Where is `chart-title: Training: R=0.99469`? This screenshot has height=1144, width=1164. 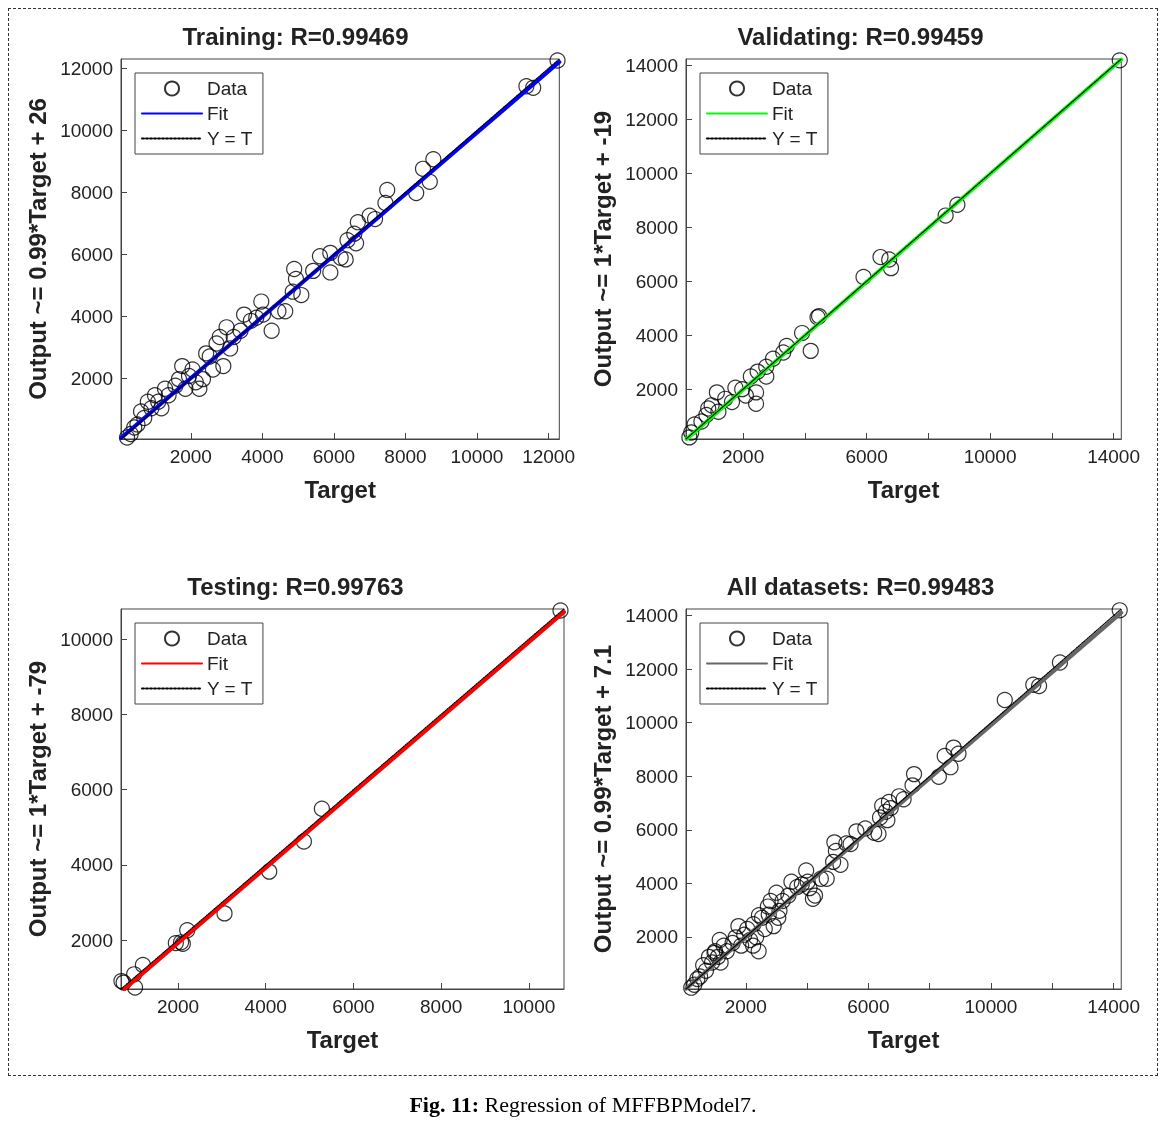
chart-title: Training: R=0.99469 is located at coordinates (295, 36).